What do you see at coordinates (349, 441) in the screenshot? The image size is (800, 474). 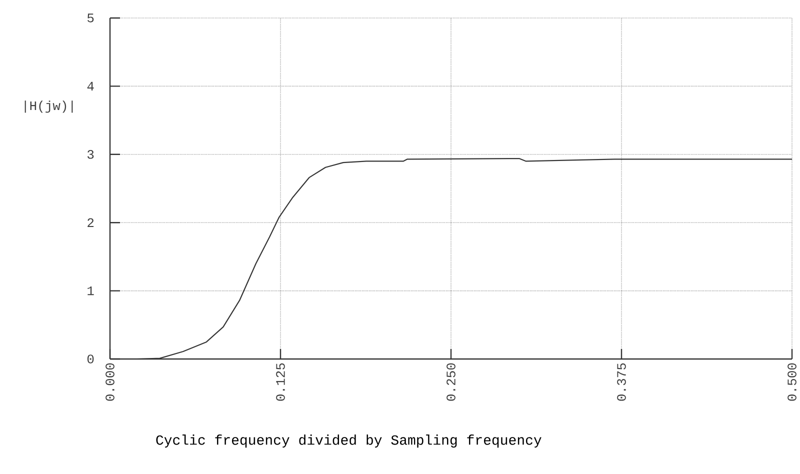 I see `x-axis-title: Cyclic frequency divided by Sampling frequency` at bounding box center [349, 441].